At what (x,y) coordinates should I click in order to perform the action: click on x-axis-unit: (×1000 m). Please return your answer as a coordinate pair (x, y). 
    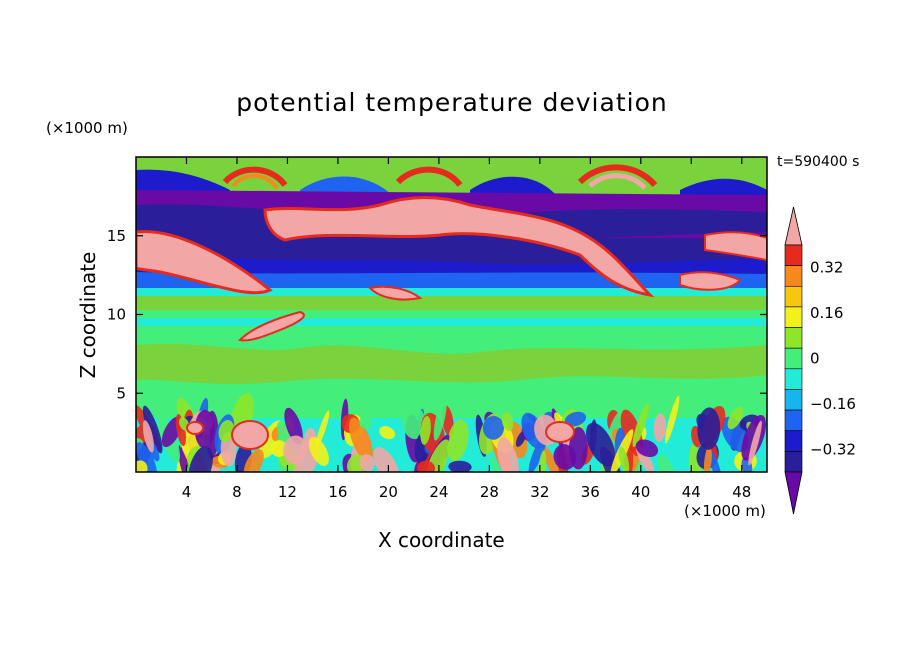
    Looking at the image, I should click on (725, 511).